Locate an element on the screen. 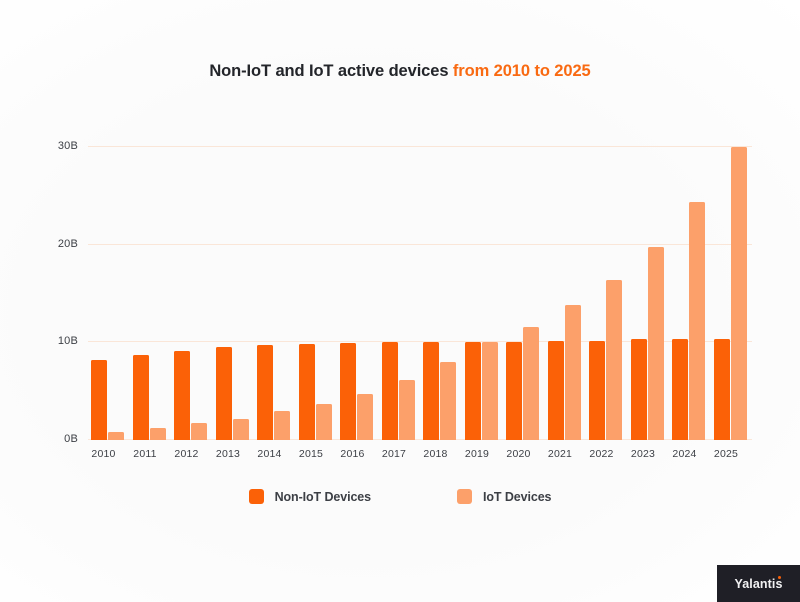 The image size is (800, 602). brand-accent-dot is located at coordinates (780, 577).